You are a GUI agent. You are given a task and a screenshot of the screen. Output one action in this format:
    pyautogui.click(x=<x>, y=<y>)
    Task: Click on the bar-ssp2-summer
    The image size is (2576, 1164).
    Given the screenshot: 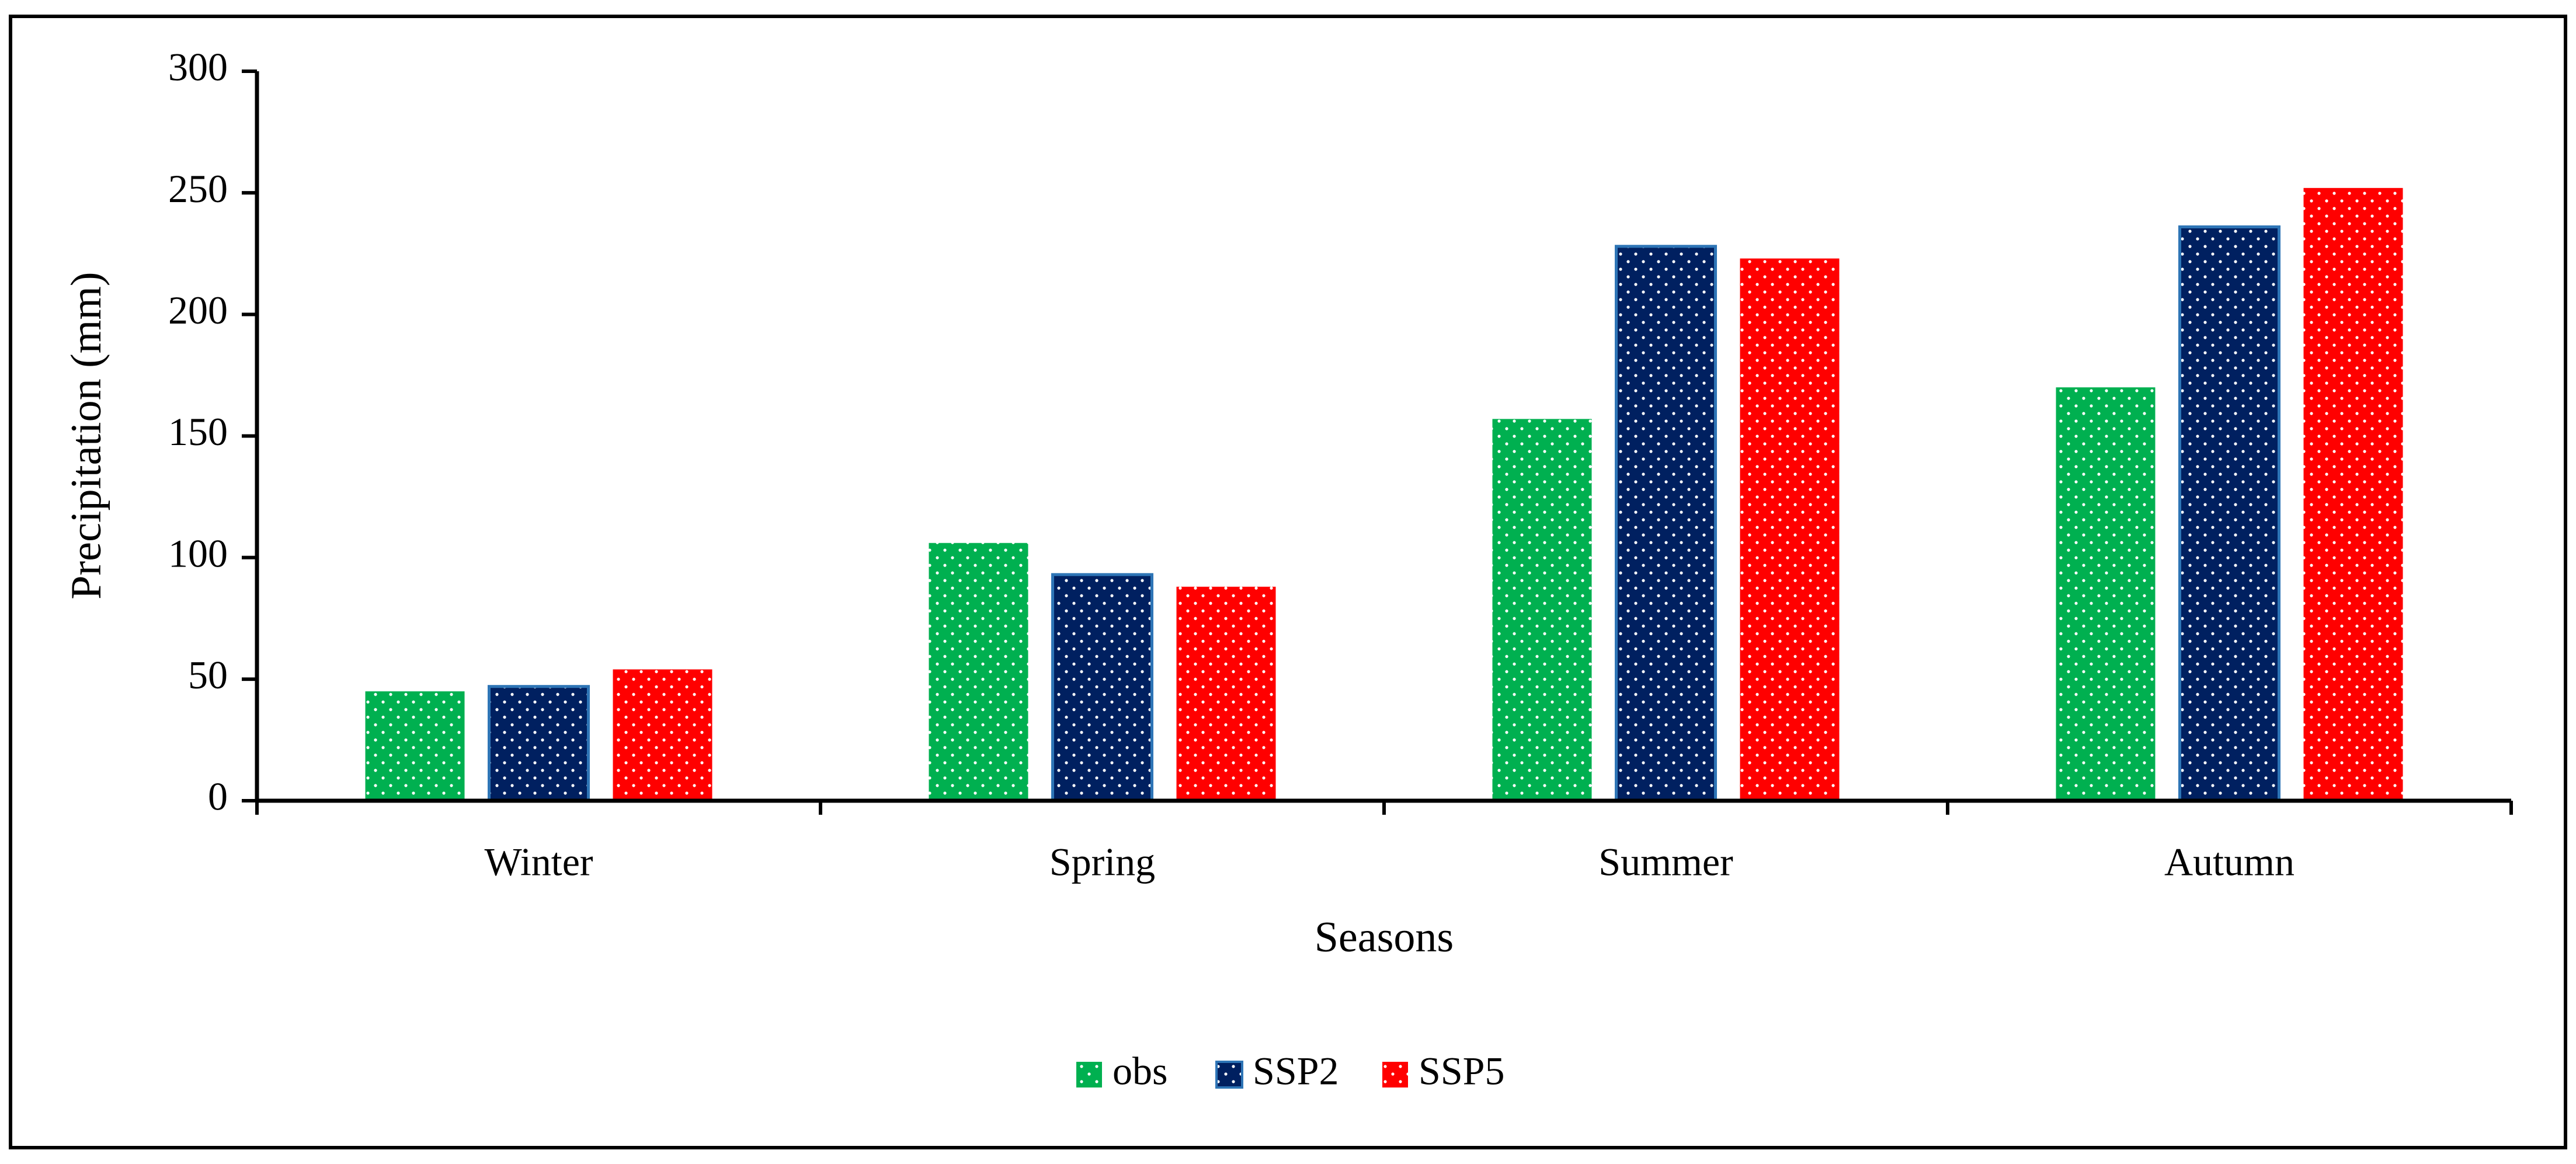 What is the action you would take?
    pyautogui.click(x=1666, y=523)
    